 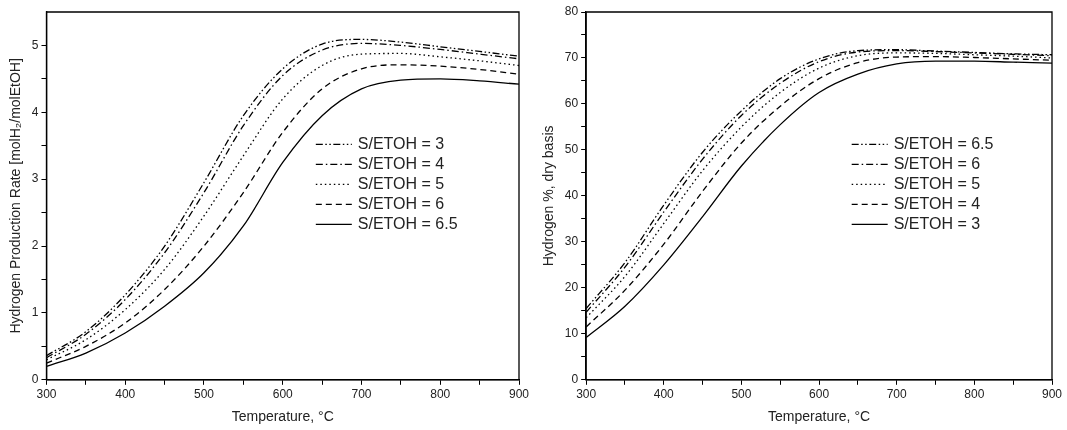 I want to click on y-tick-label: 50, so click(x=571, y=149).